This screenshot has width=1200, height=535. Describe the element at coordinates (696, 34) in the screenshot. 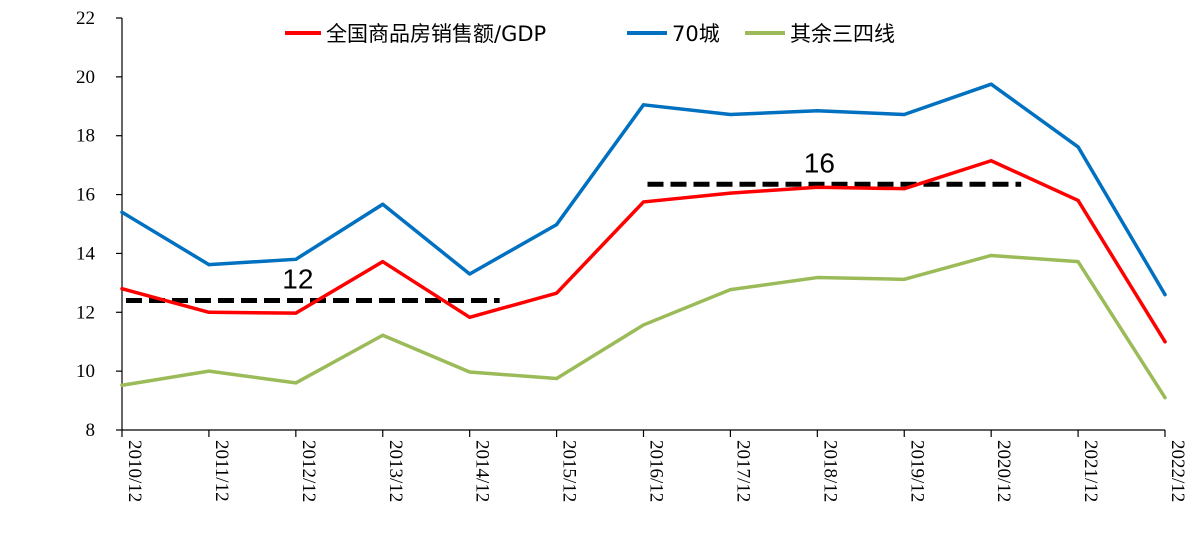

I see `legend-label-1: 70城` at that location.